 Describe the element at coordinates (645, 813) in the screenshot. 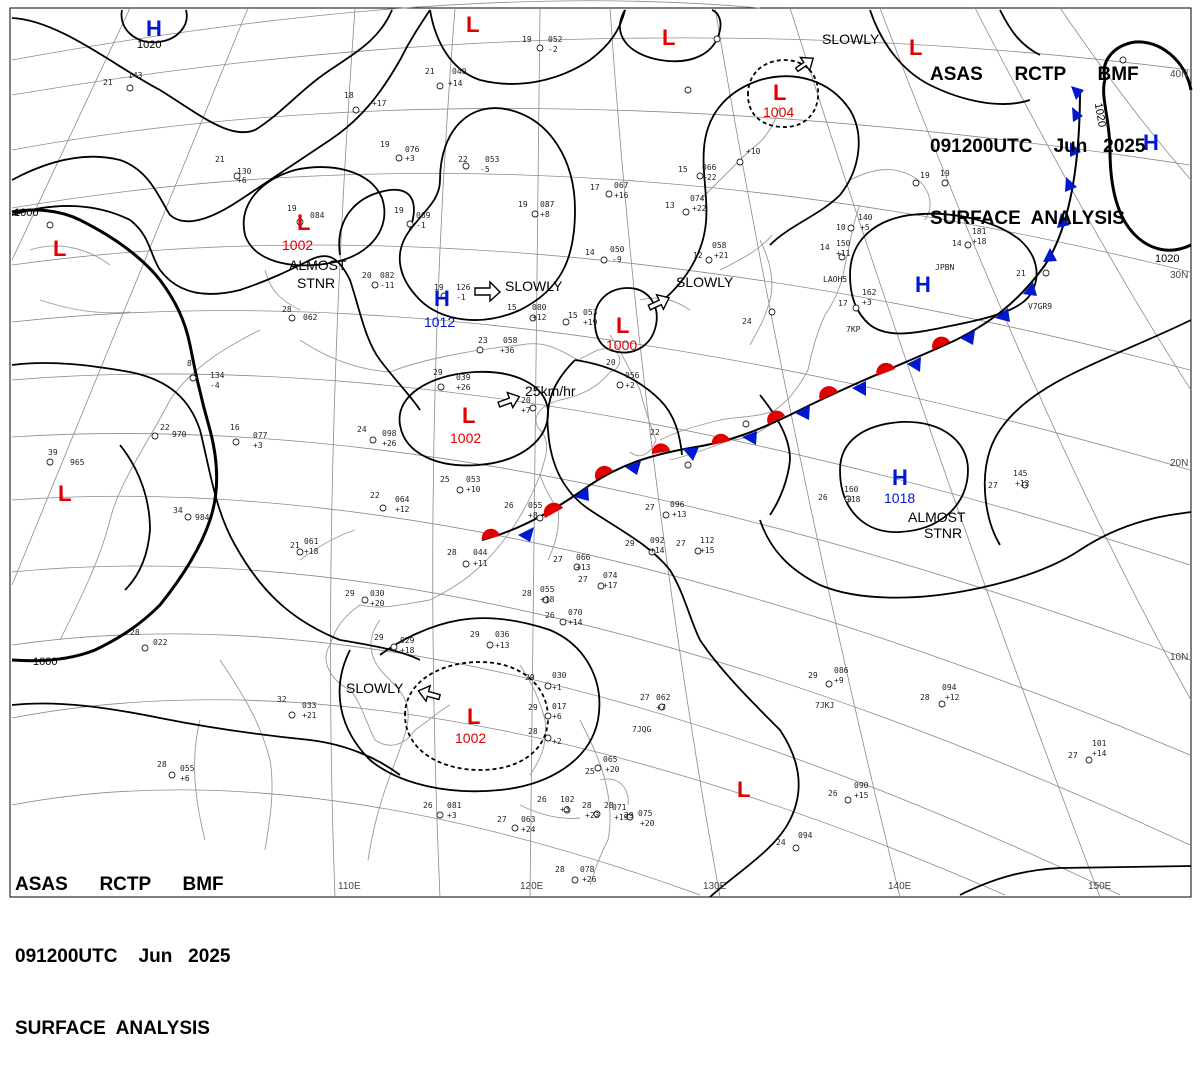

I see `station-plot: 075` at that location.